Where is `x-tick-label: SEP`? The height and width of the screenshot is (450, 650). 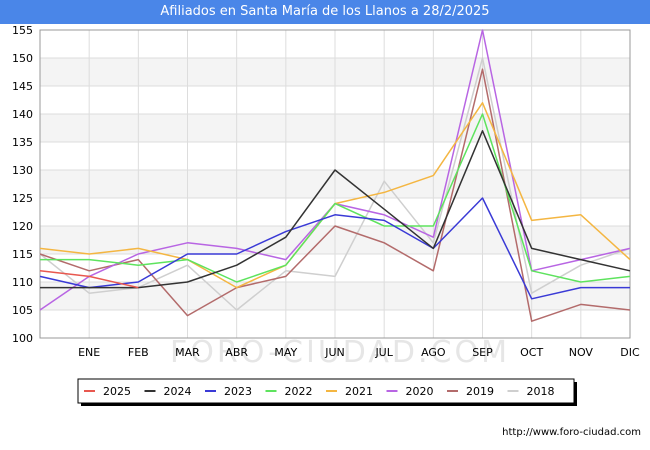
x-tick-label: SEP is located at coordinates (482, 352).